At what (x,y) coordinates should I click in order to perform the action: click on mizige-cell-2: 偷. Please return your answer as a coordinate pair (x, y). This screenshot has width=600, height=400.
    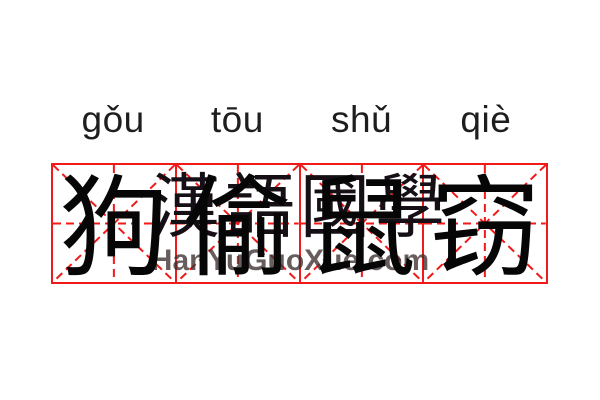
    Looking at the image, I should click on (236, 227).